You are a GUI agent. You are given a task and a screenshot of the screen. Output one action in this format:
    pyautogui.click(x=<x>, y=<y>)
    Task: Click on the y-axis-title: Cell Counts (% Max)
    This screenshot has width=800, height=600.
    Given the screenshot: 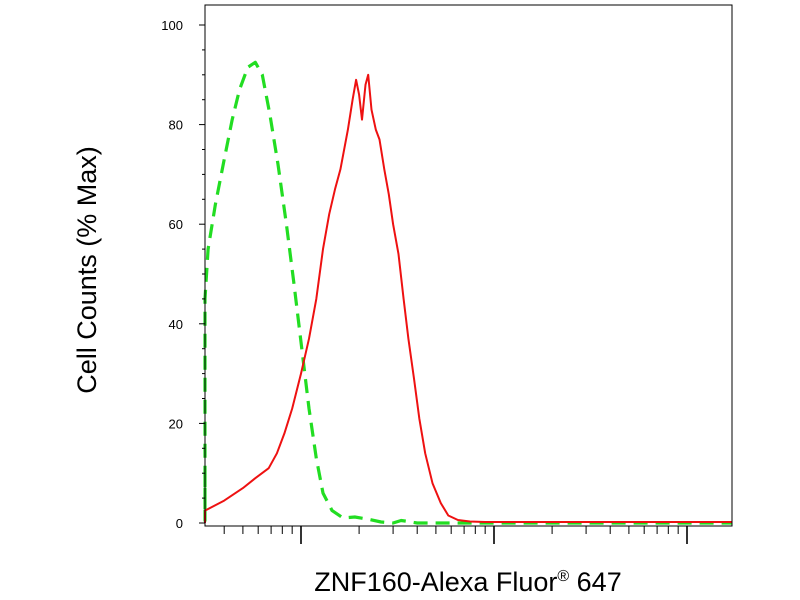 What is the action you would take?
    pyautogui.click(x=87, y=270)
    